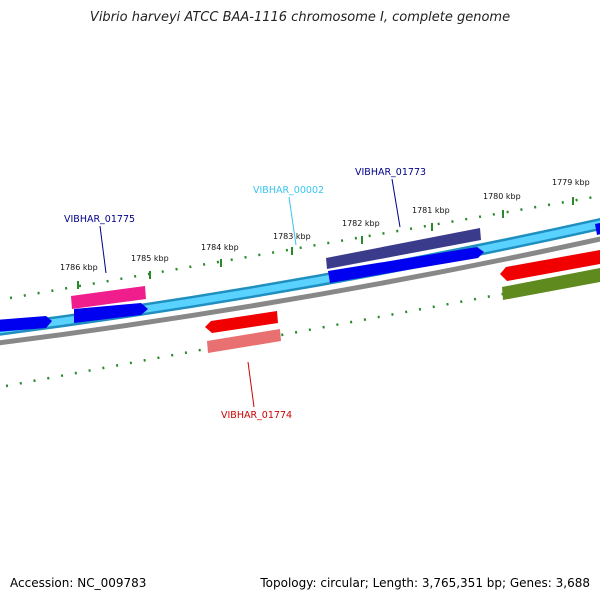  What do you see at coordinates (220, 247) in the screenshot?
I see `tick-label: 1784 kbp` at bounding box center [220, 247].